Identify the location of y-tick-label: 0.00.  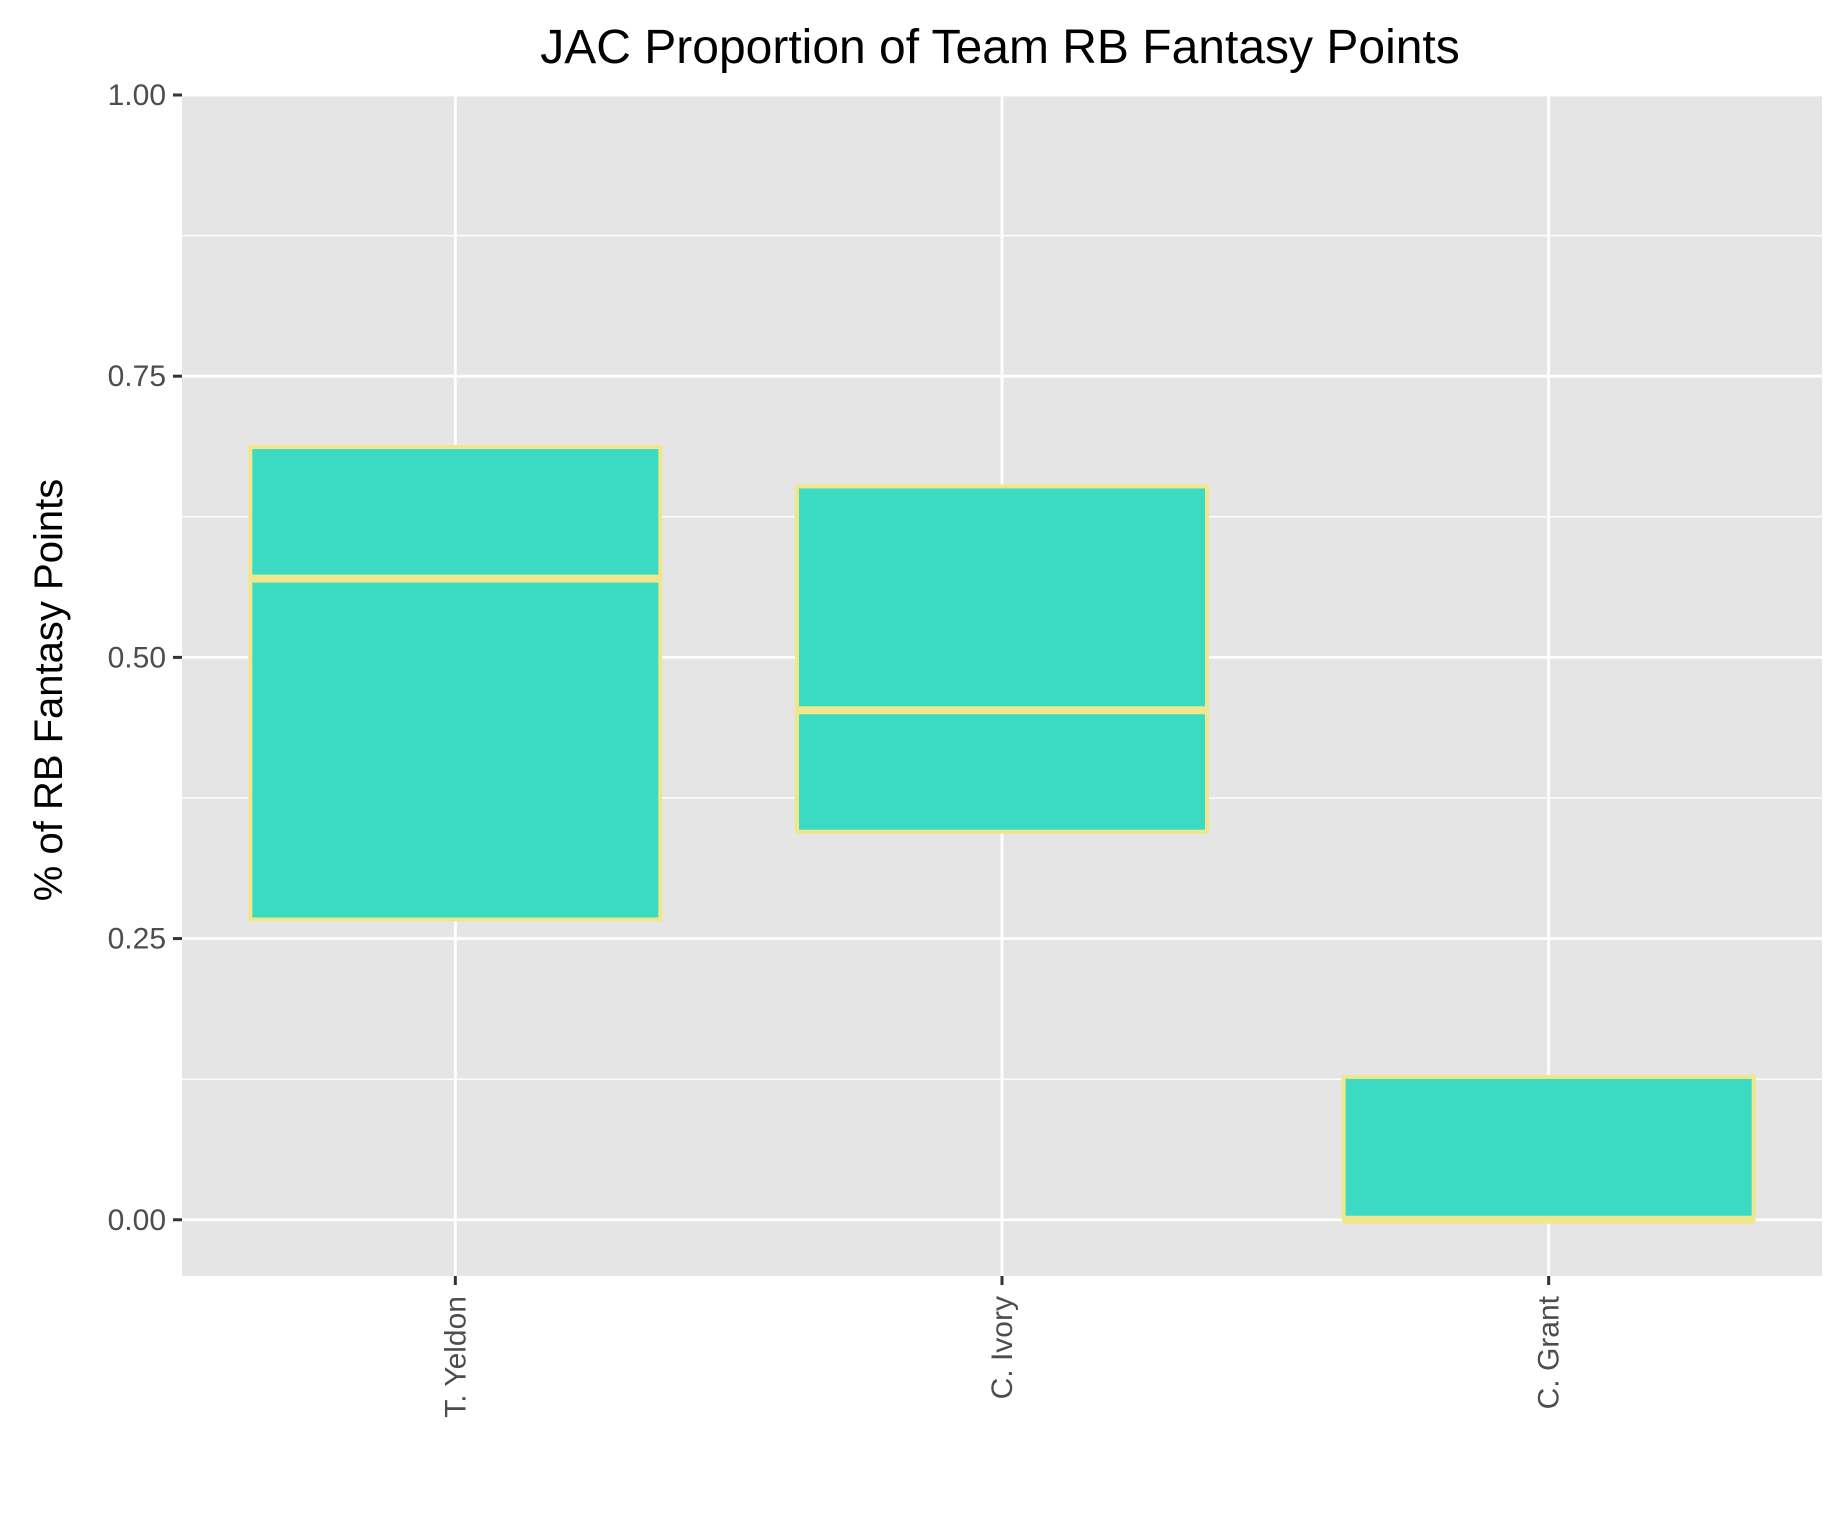
(137, 1220).